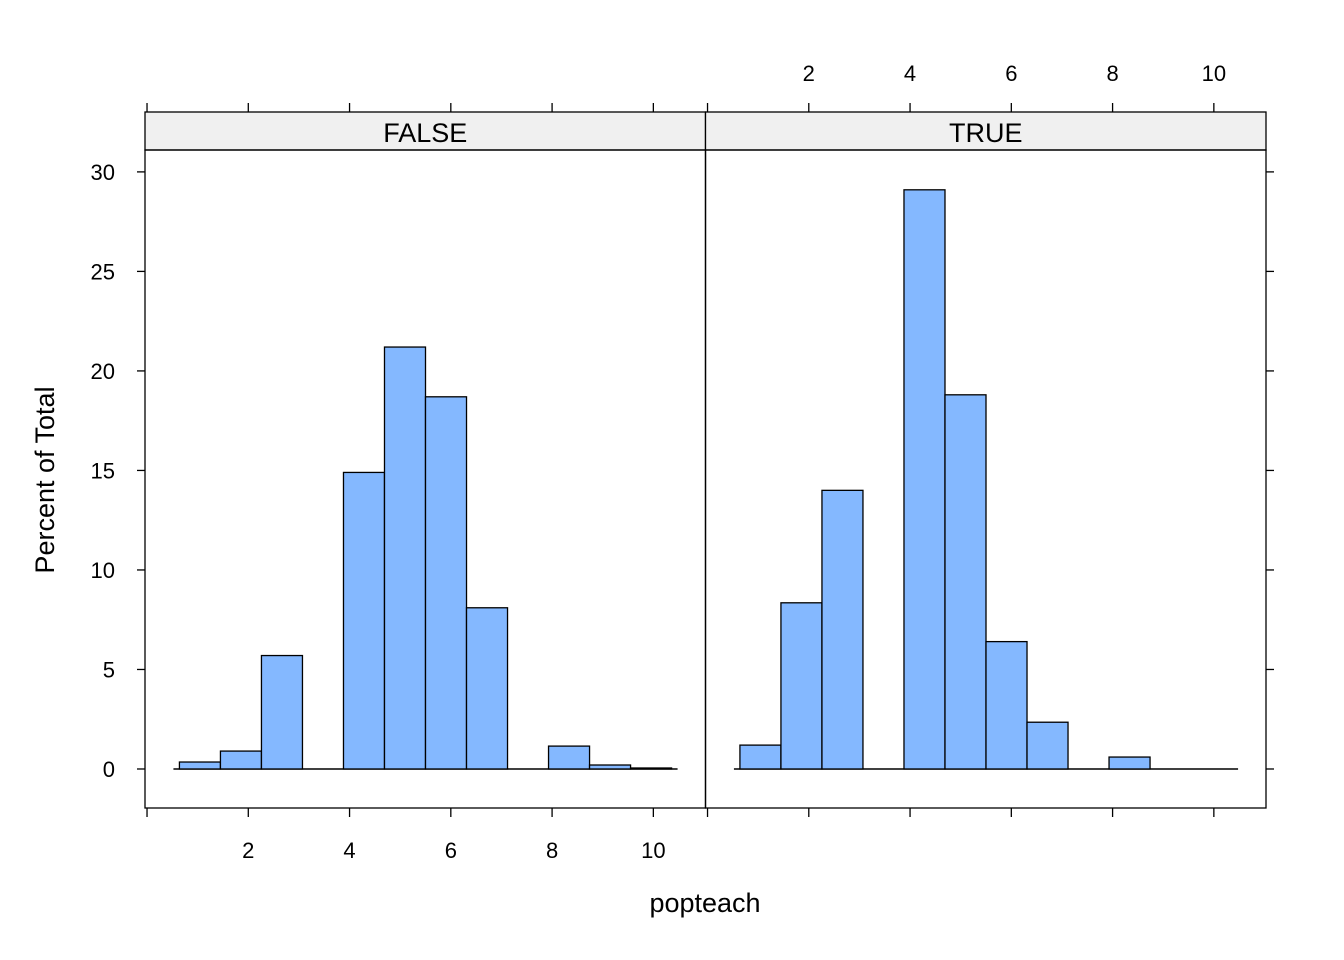  I want to click on strip-false, so click(425, 131).